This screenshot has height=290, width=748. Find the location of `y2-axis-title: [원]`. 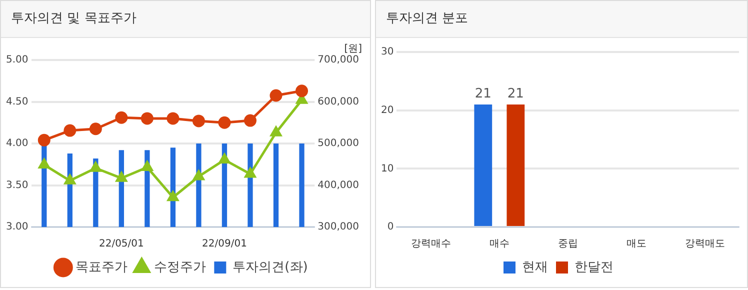

y2-axis-title: [원] is located at coordinates (353, 49).